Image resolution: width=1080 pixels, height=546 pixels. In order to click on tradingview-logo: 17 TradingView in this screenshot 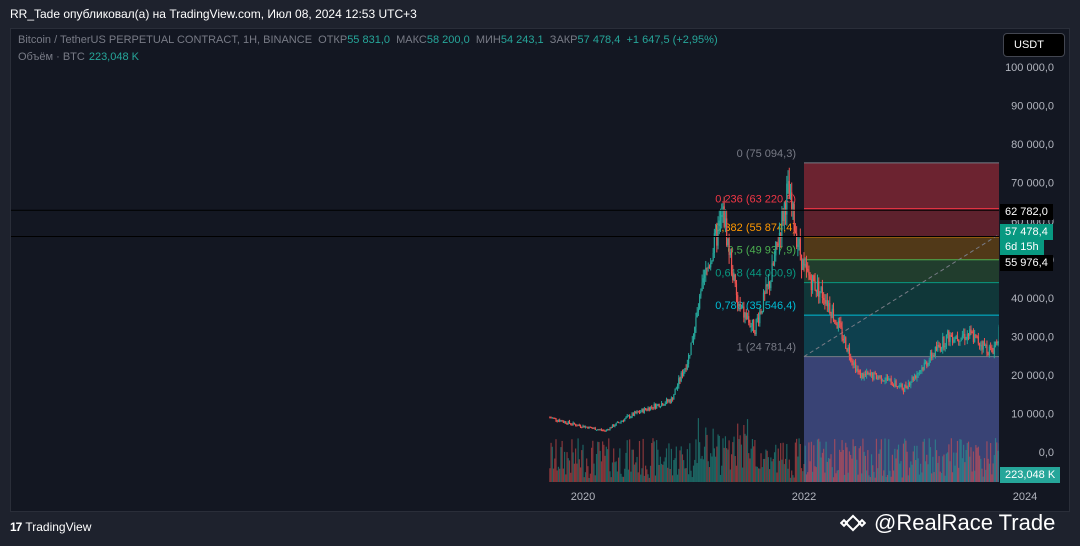, I will do `click(50, 527)`.